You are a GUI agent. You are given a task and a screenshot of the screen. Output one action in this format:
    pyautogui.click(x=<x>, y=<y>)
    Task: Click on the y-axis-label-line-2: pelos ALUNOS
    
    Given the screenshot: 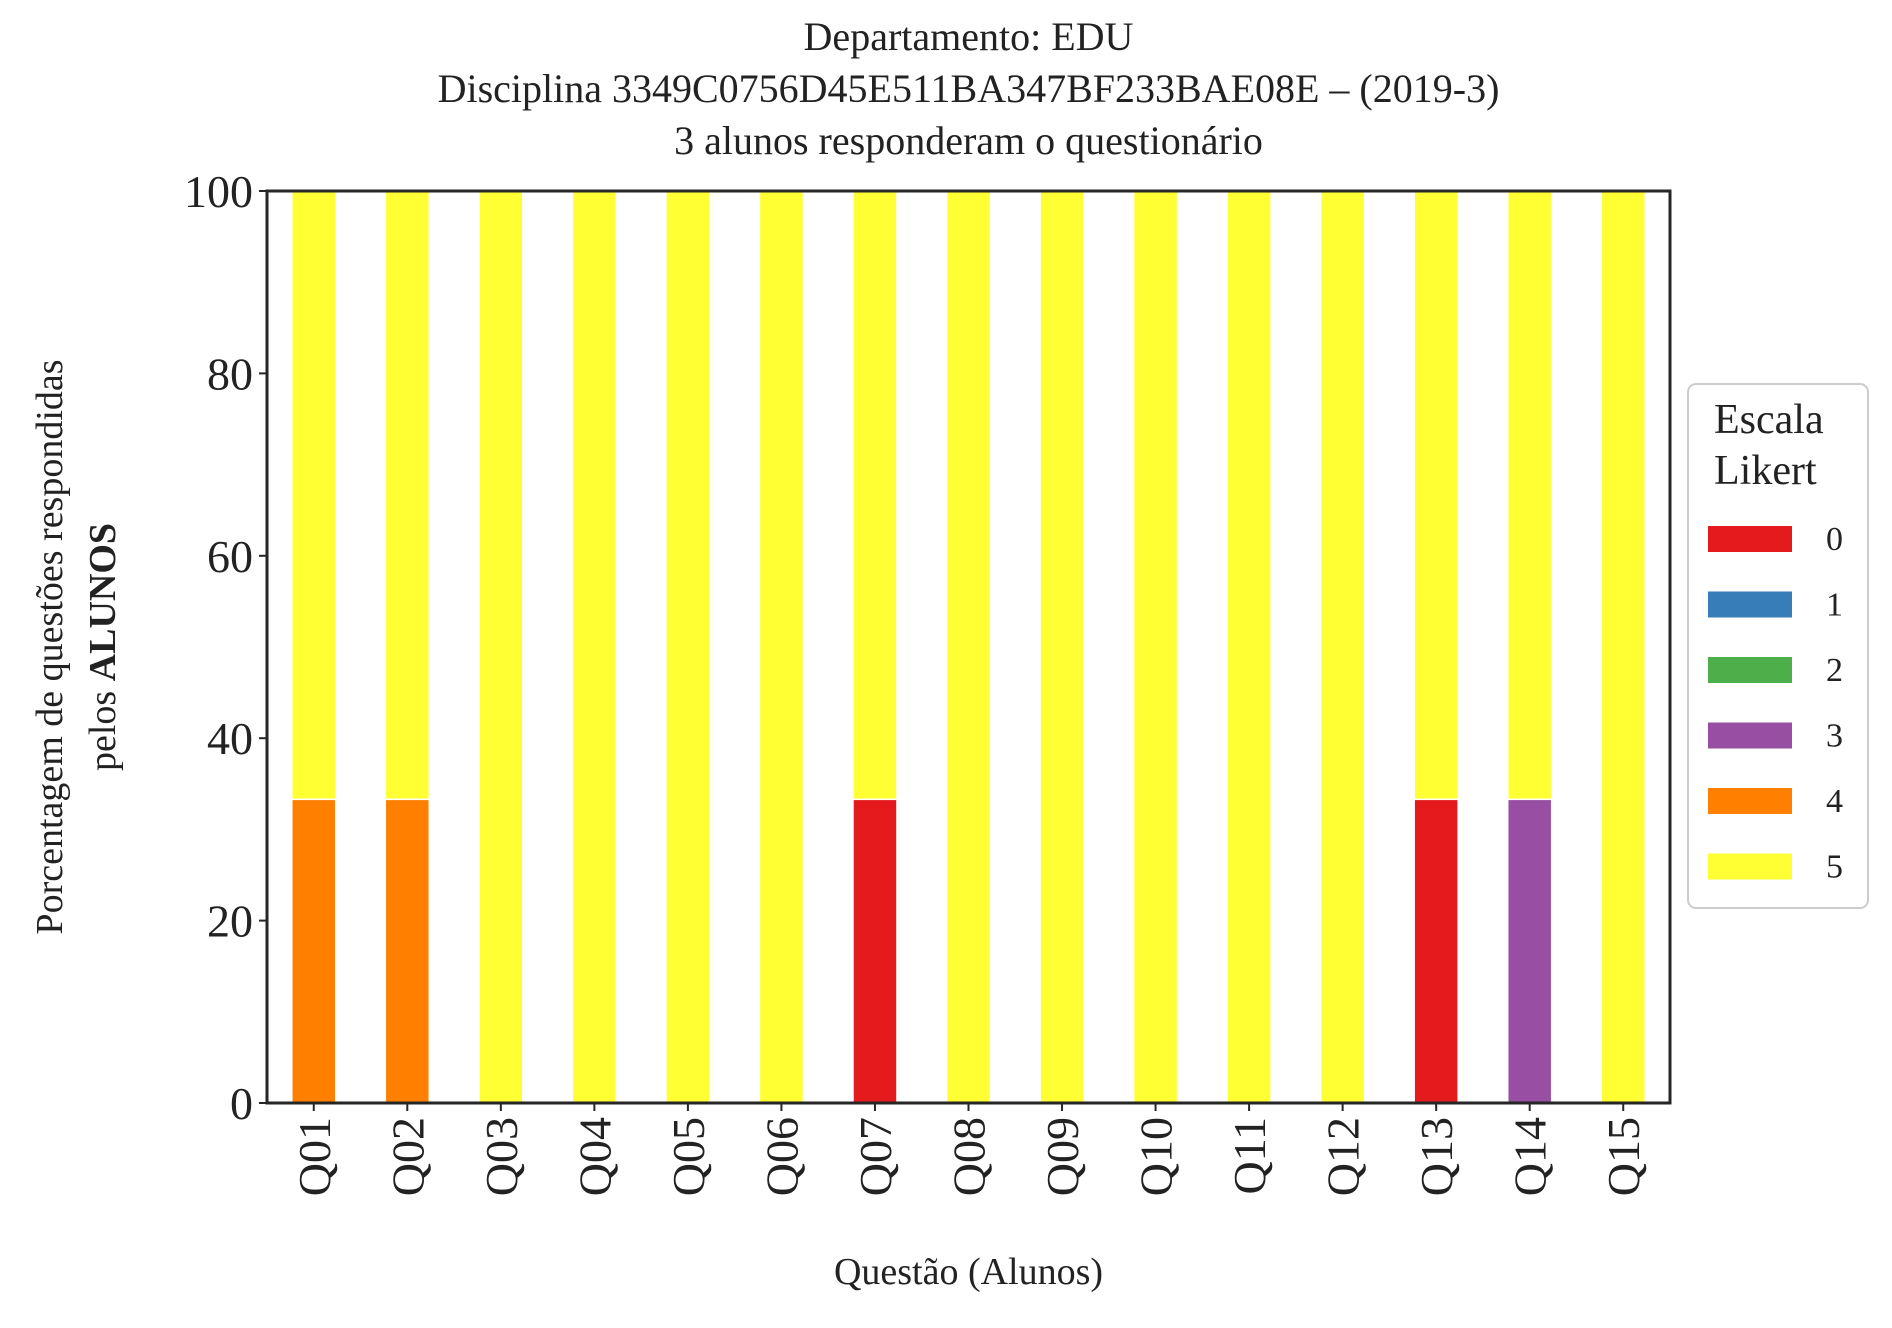 What is the action you would take?
    pyautogui.click(x=103, y=647)
    